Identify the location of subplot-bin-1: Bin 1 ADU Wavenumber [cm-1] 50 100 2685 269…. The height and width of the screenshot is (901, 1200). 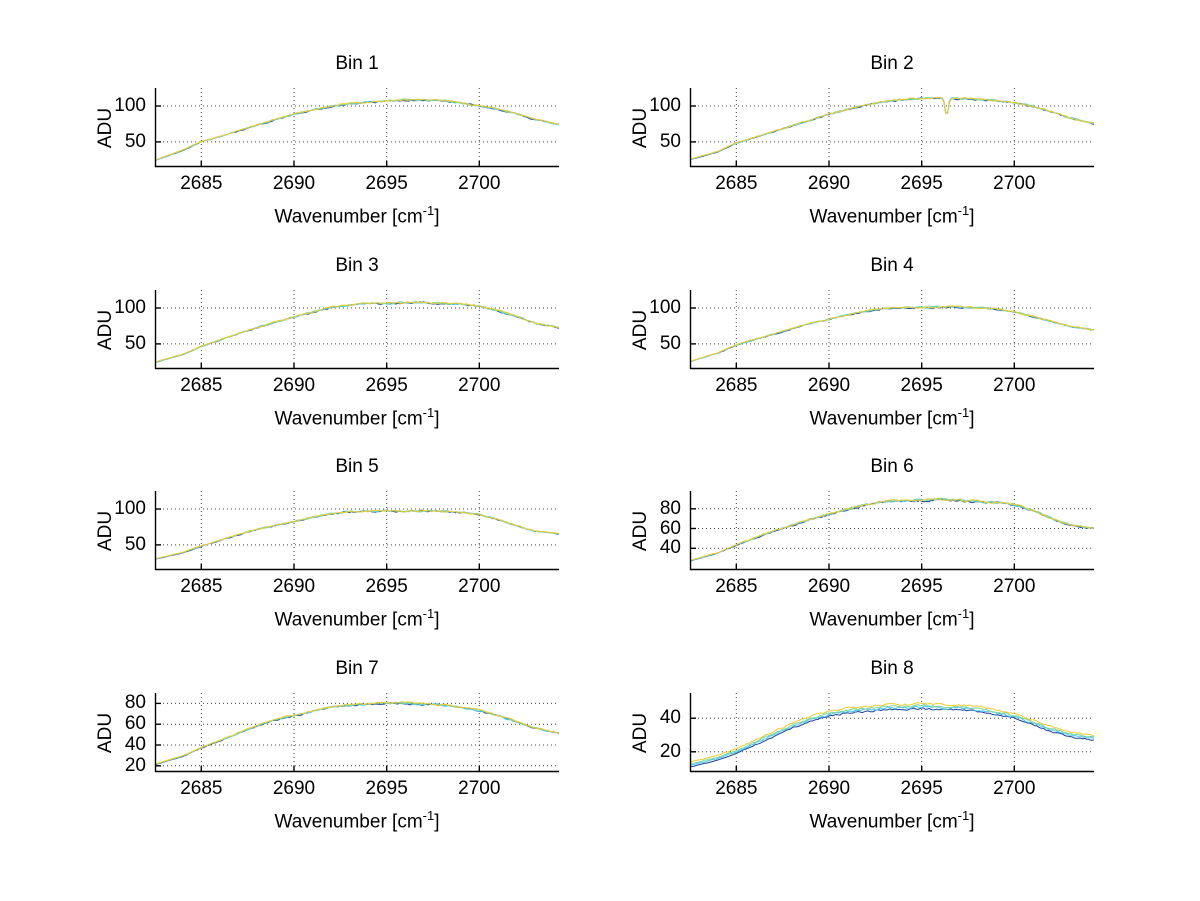
(310, 141).